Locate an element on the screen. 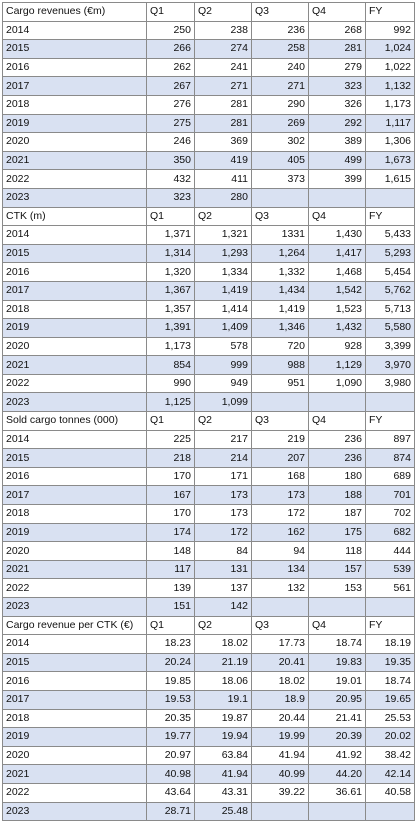 The image size is (417, 821). value-cell: 274 is located at coordinates (223, 49).